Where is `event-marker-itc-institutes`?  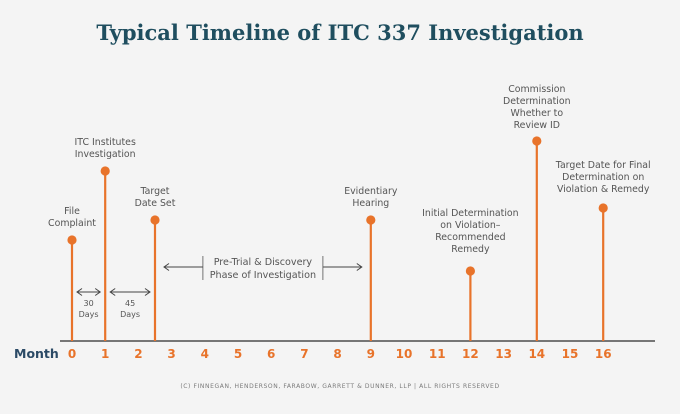 event-marker-itc-institutes is located at coordinates (105, 171).